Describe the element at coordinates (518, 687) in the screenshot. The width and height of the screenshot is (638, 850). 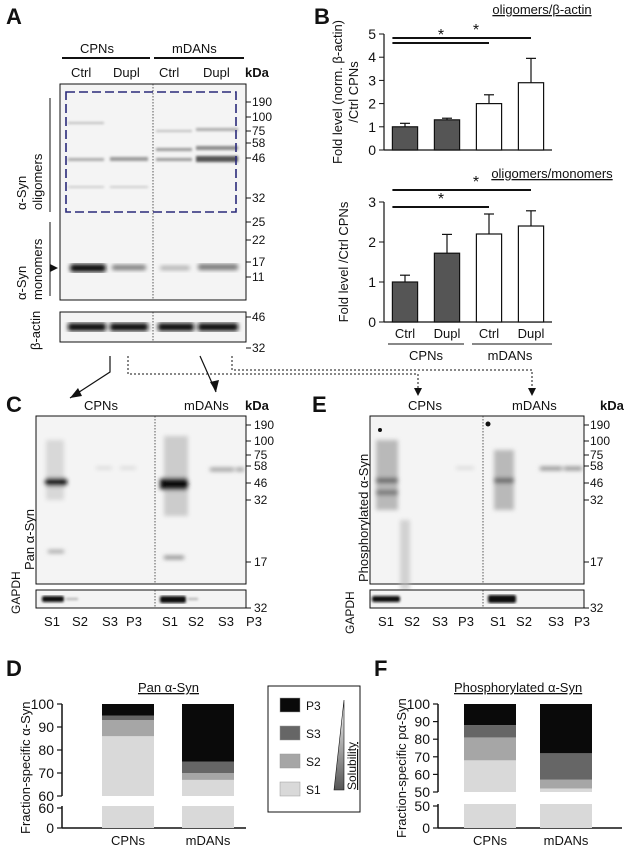
I see `chart-title-f: Phosphorylated α-Syn` at that location.